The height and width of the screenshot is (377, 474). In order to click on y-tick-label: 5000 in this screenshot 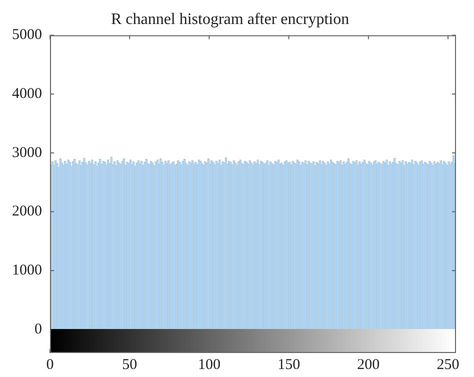, I will do `click(27, 35)`.